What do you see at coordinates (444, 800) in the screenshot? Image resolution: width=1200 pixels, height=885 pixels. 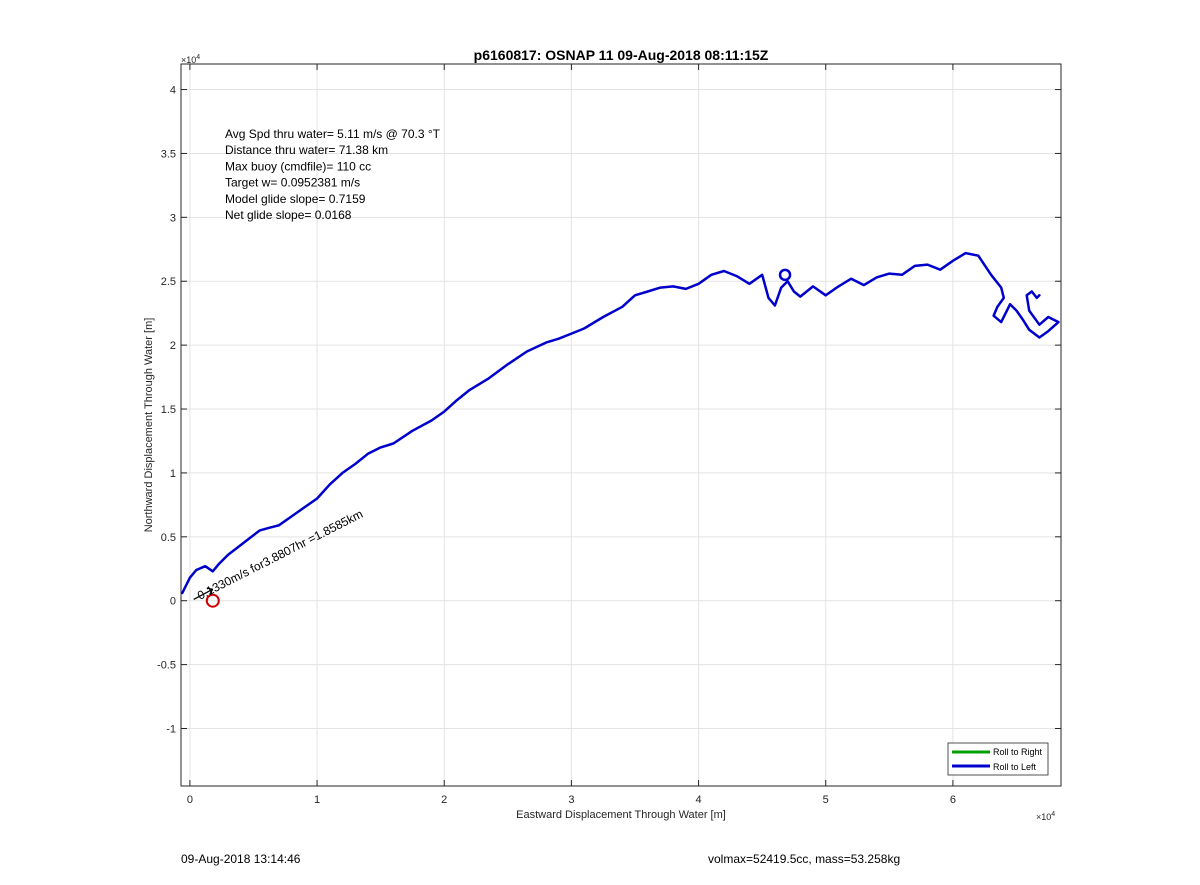 I see `x-tick-label-2: 2` at bounding box center [444, 800].